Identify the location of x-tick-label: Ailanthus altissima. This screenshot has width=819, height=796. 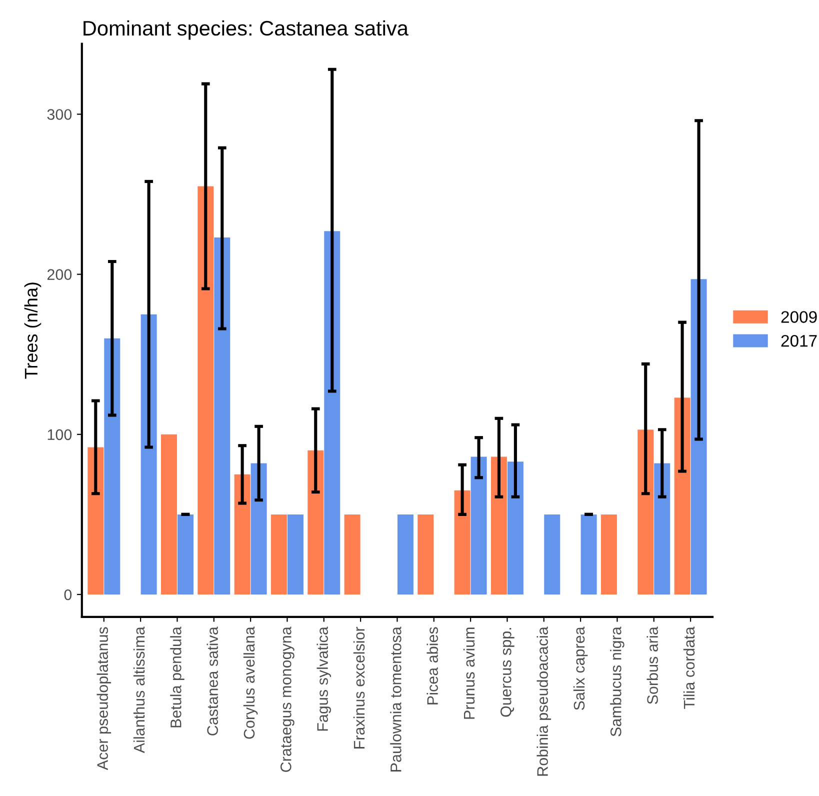
(139, 690).